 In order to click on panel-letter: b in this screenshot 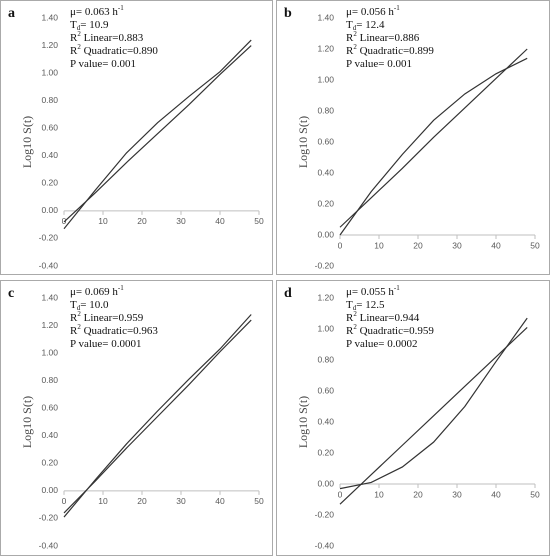, I will do `click(288, 13)`.